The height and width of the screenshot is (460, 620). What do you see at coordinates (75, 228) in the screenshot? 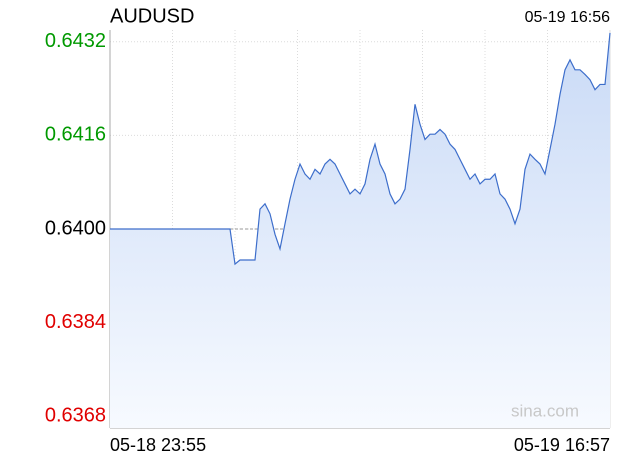
I see `y-tick-label: 0.6400` at bounding box center [75, 228].